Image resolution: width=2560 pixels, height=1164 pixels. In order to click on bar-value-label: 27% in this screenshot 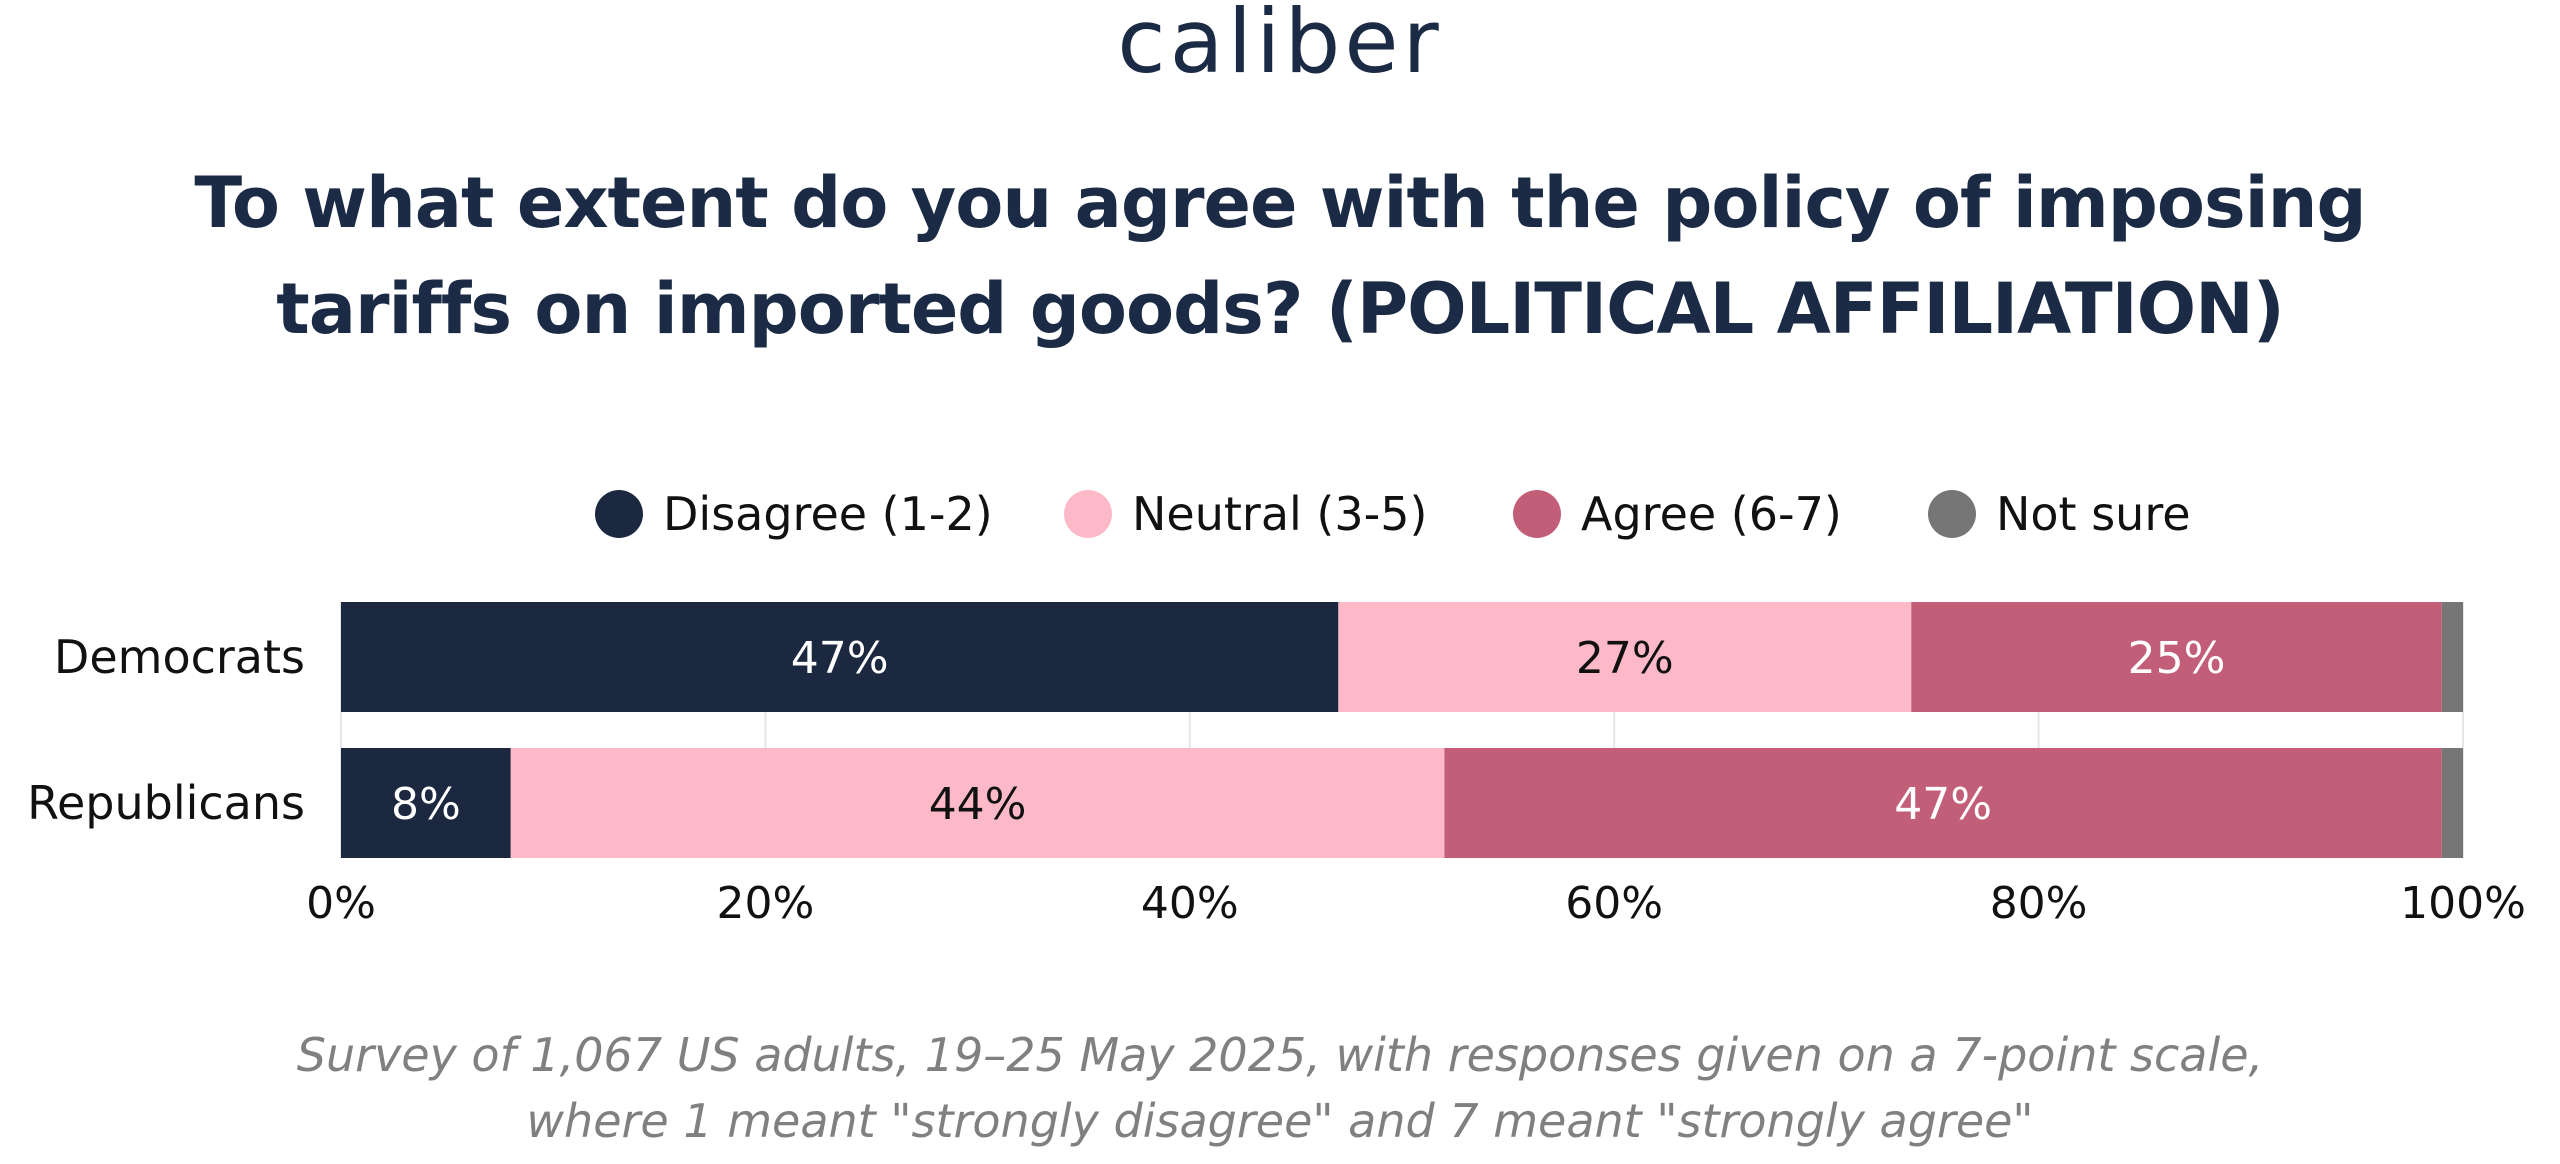, I will do `click(1625, 658)`.